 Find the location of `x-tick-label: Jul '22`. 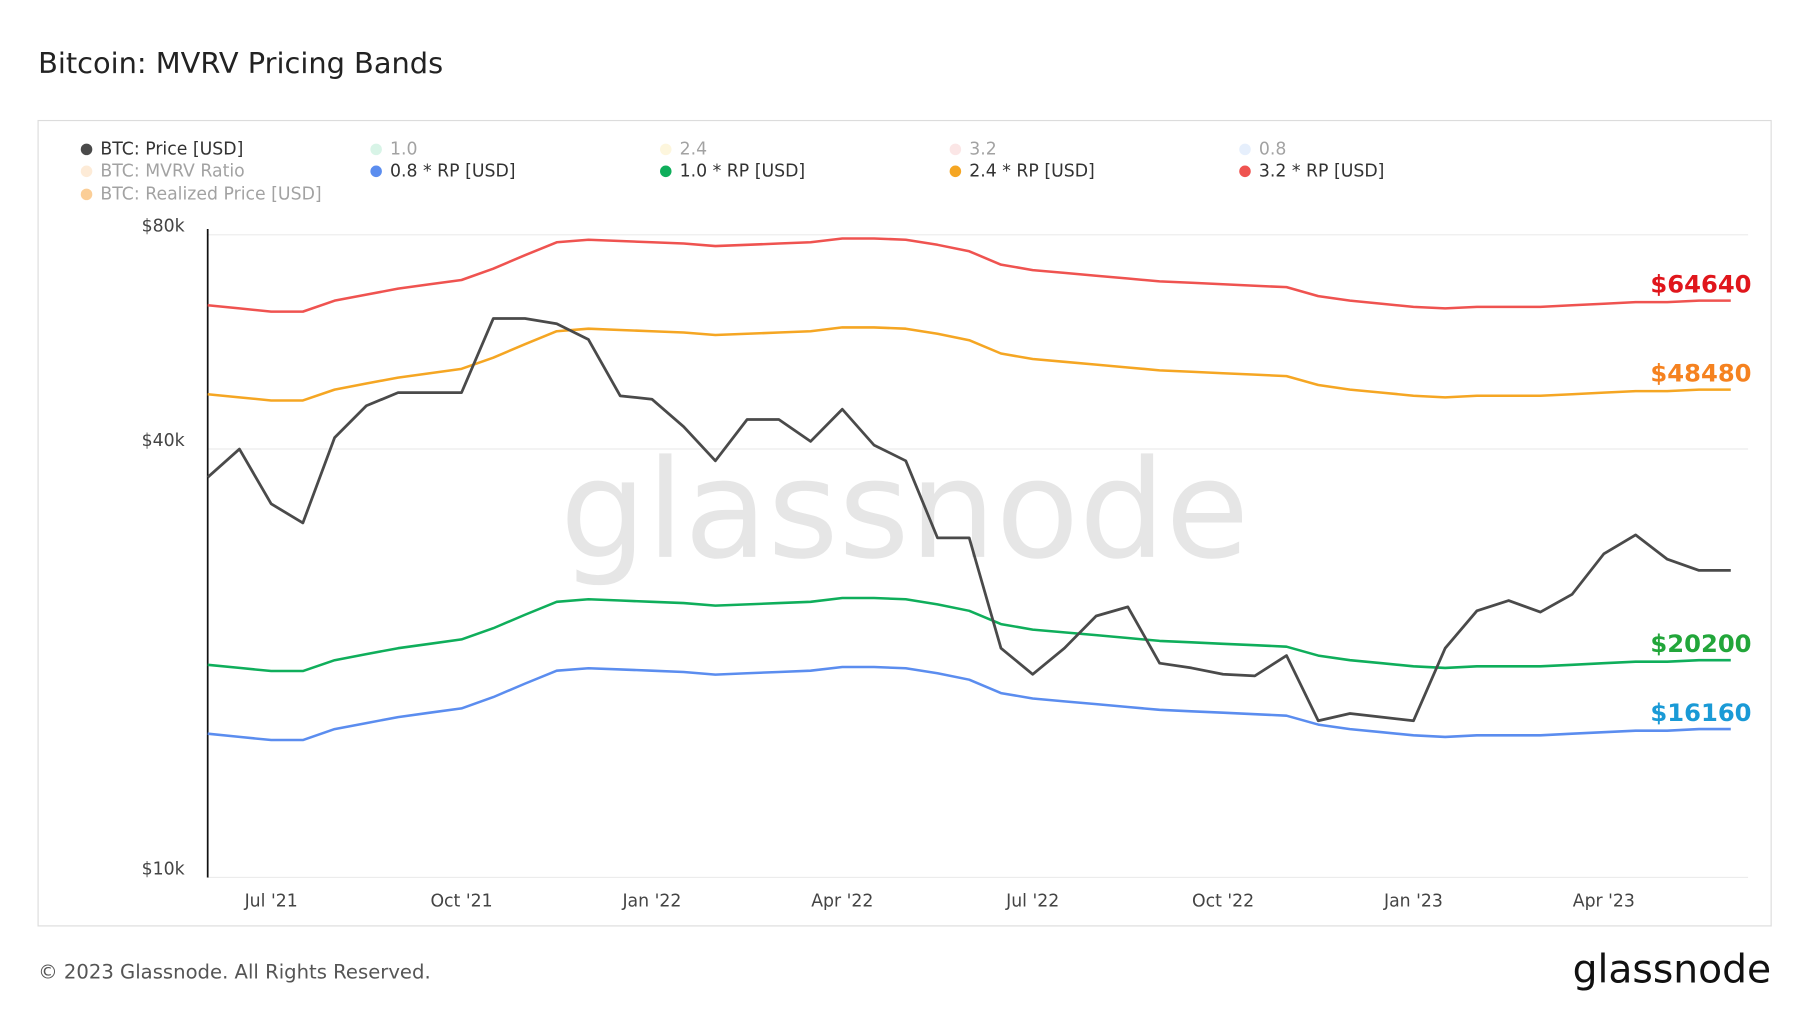

x-tick-label: Jul '22 is located at coordinates (1032, 902).